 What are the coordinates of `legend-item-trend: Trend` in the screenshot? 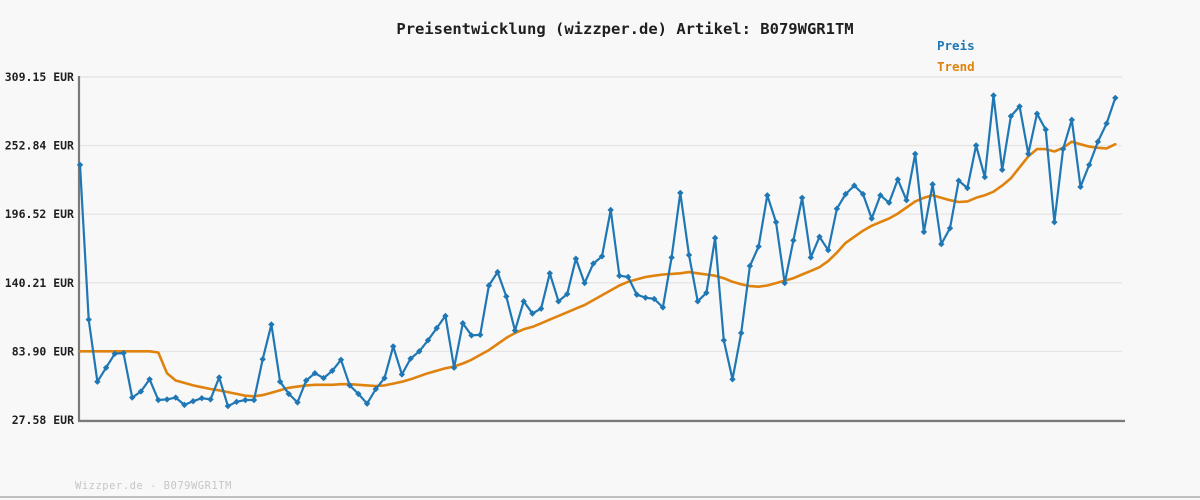 It's located at (956, 66).